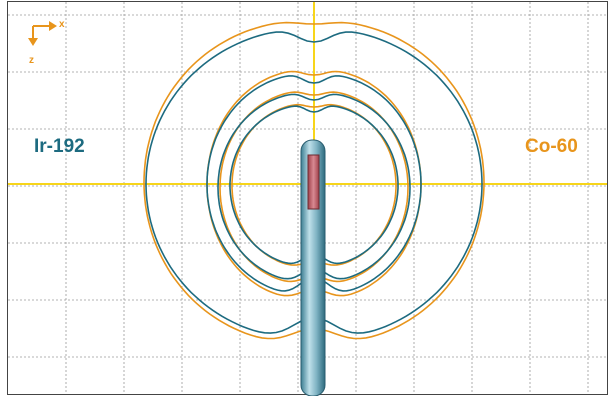 This screenshot has height=396, width=614. Describe the element at coordinates (31, 60) in the screenshot. I see `z-axis-label: z` at that location.